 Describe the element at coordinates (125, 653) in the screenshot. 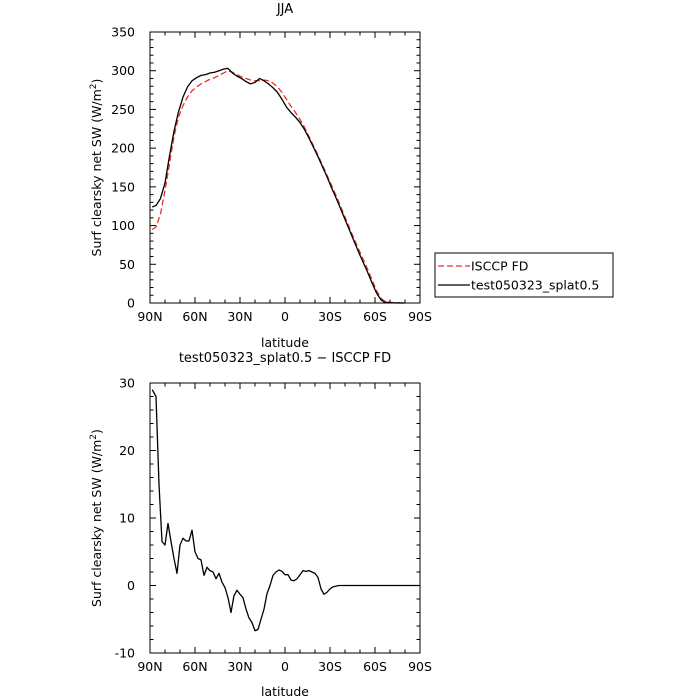

I see `bottom-ytick-label: -10` at that location.